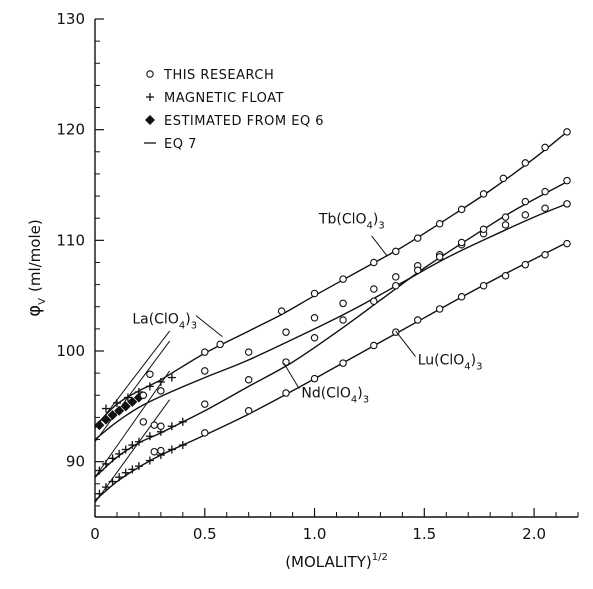  Describe the element at coordinates (150, 120) in the screenshot. I see `legend-diamond-icon` at that location.